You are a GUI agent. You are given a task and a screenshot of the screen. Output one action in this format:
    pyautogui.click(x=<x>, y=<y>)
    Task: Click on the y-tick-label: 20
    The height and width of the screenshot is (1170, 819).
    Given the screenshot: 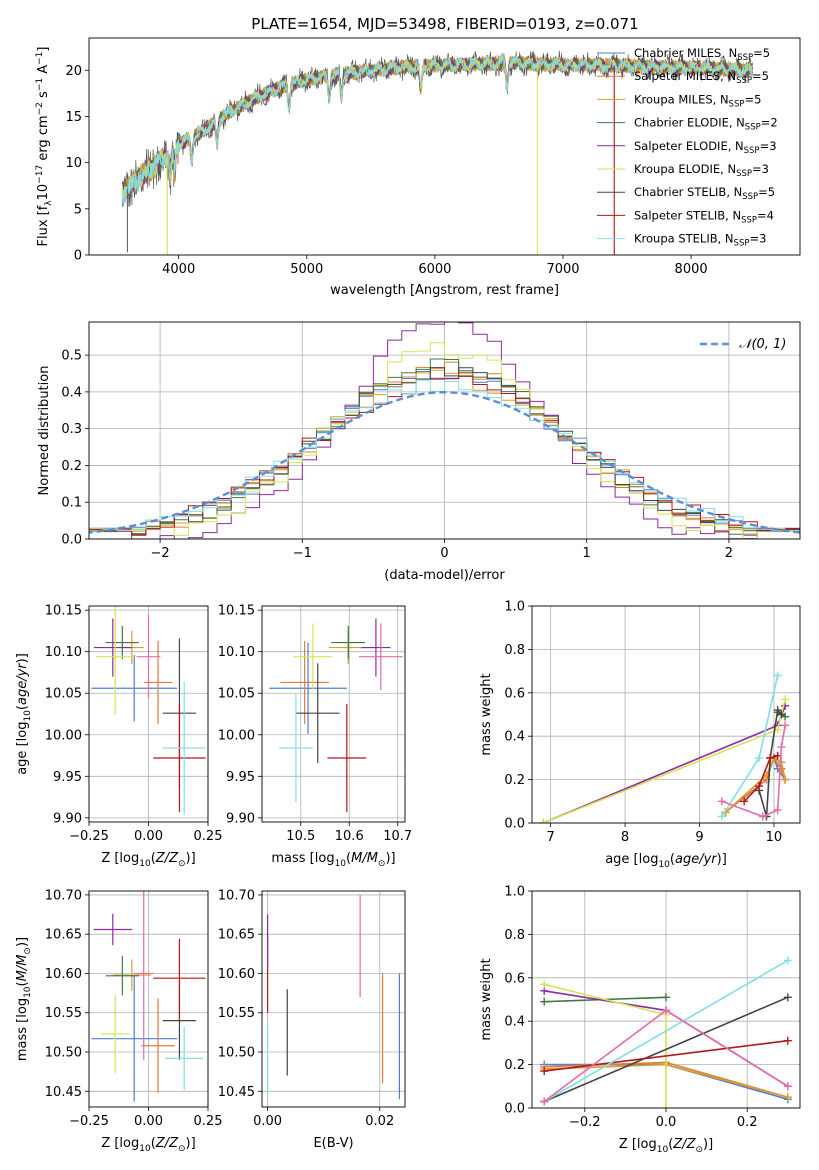 What is the action you would take?
    pyautogui.click(x=73, y=71)
    